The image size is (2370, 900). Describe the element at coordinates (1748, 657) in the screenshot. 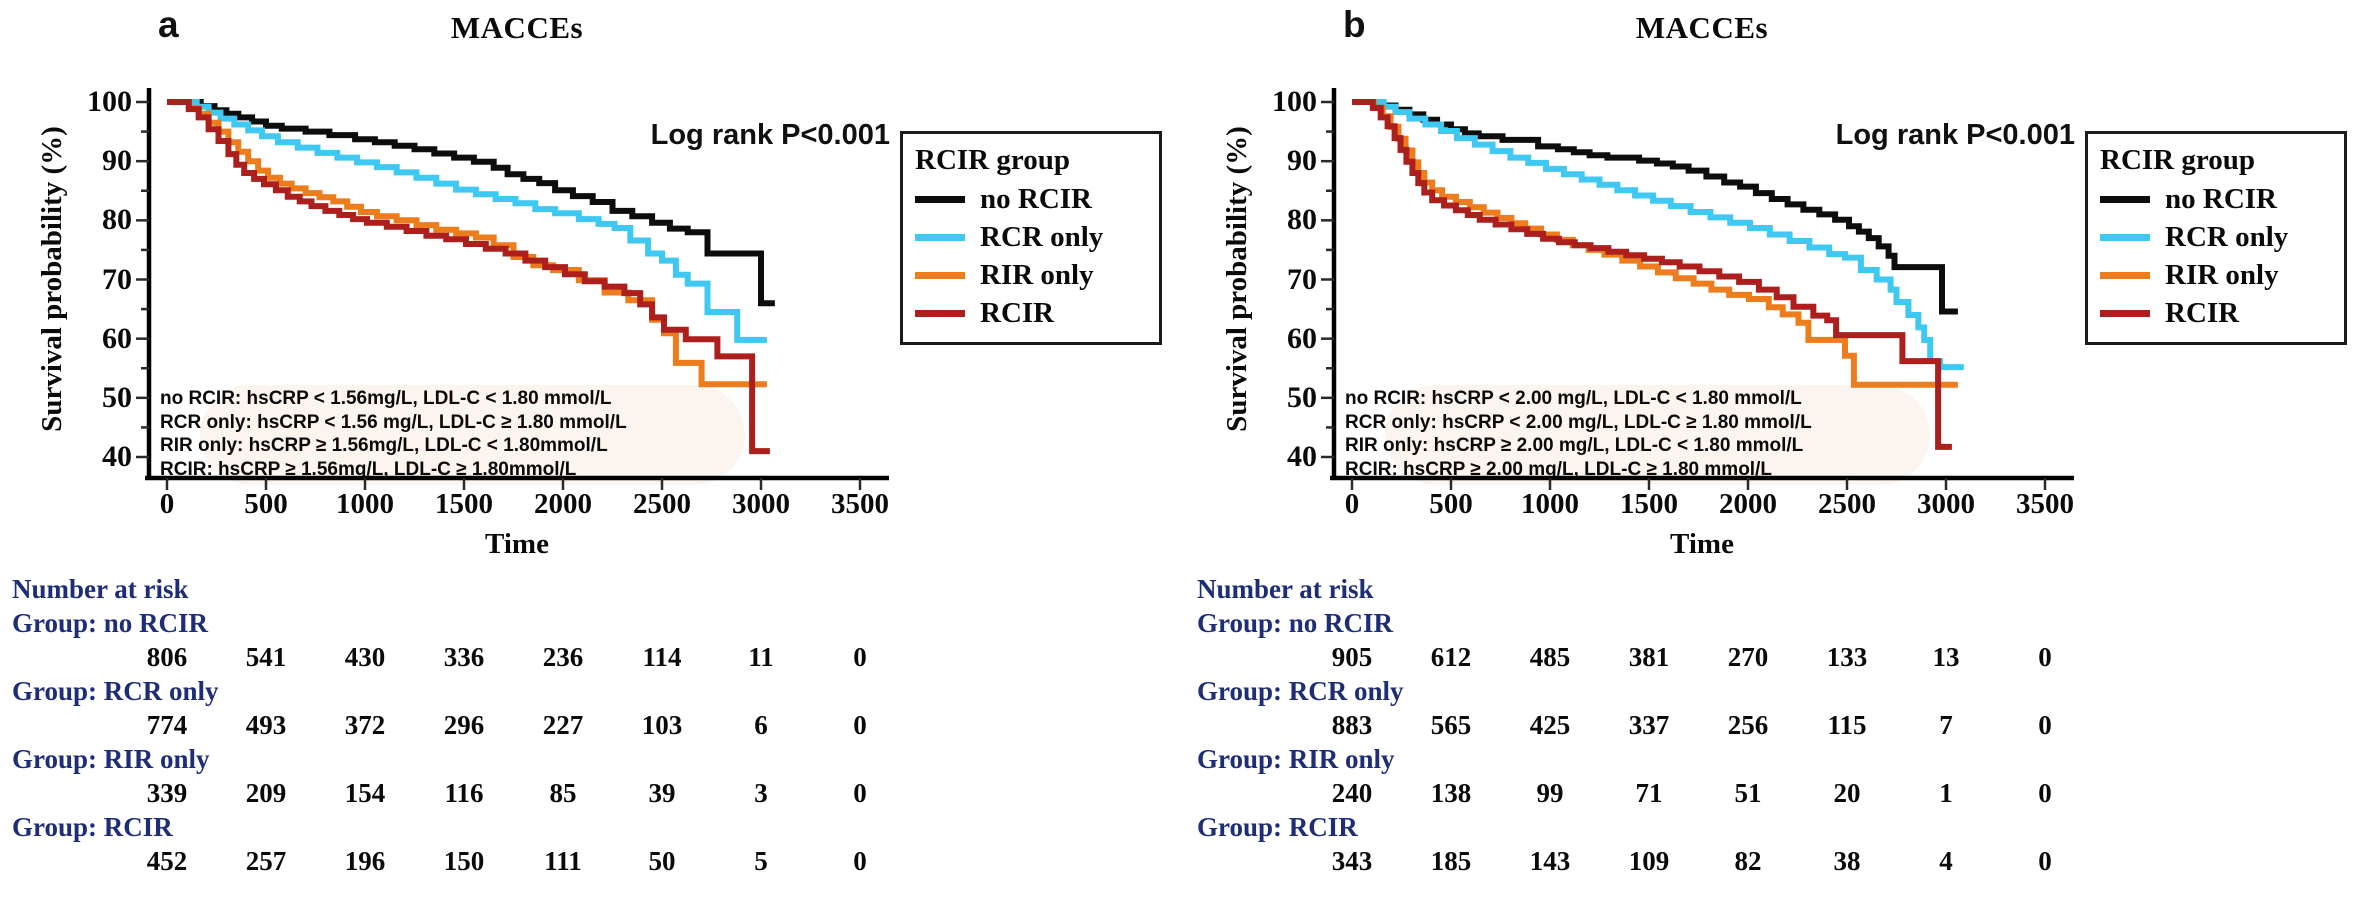

I see `risk-count: 270` at that location.